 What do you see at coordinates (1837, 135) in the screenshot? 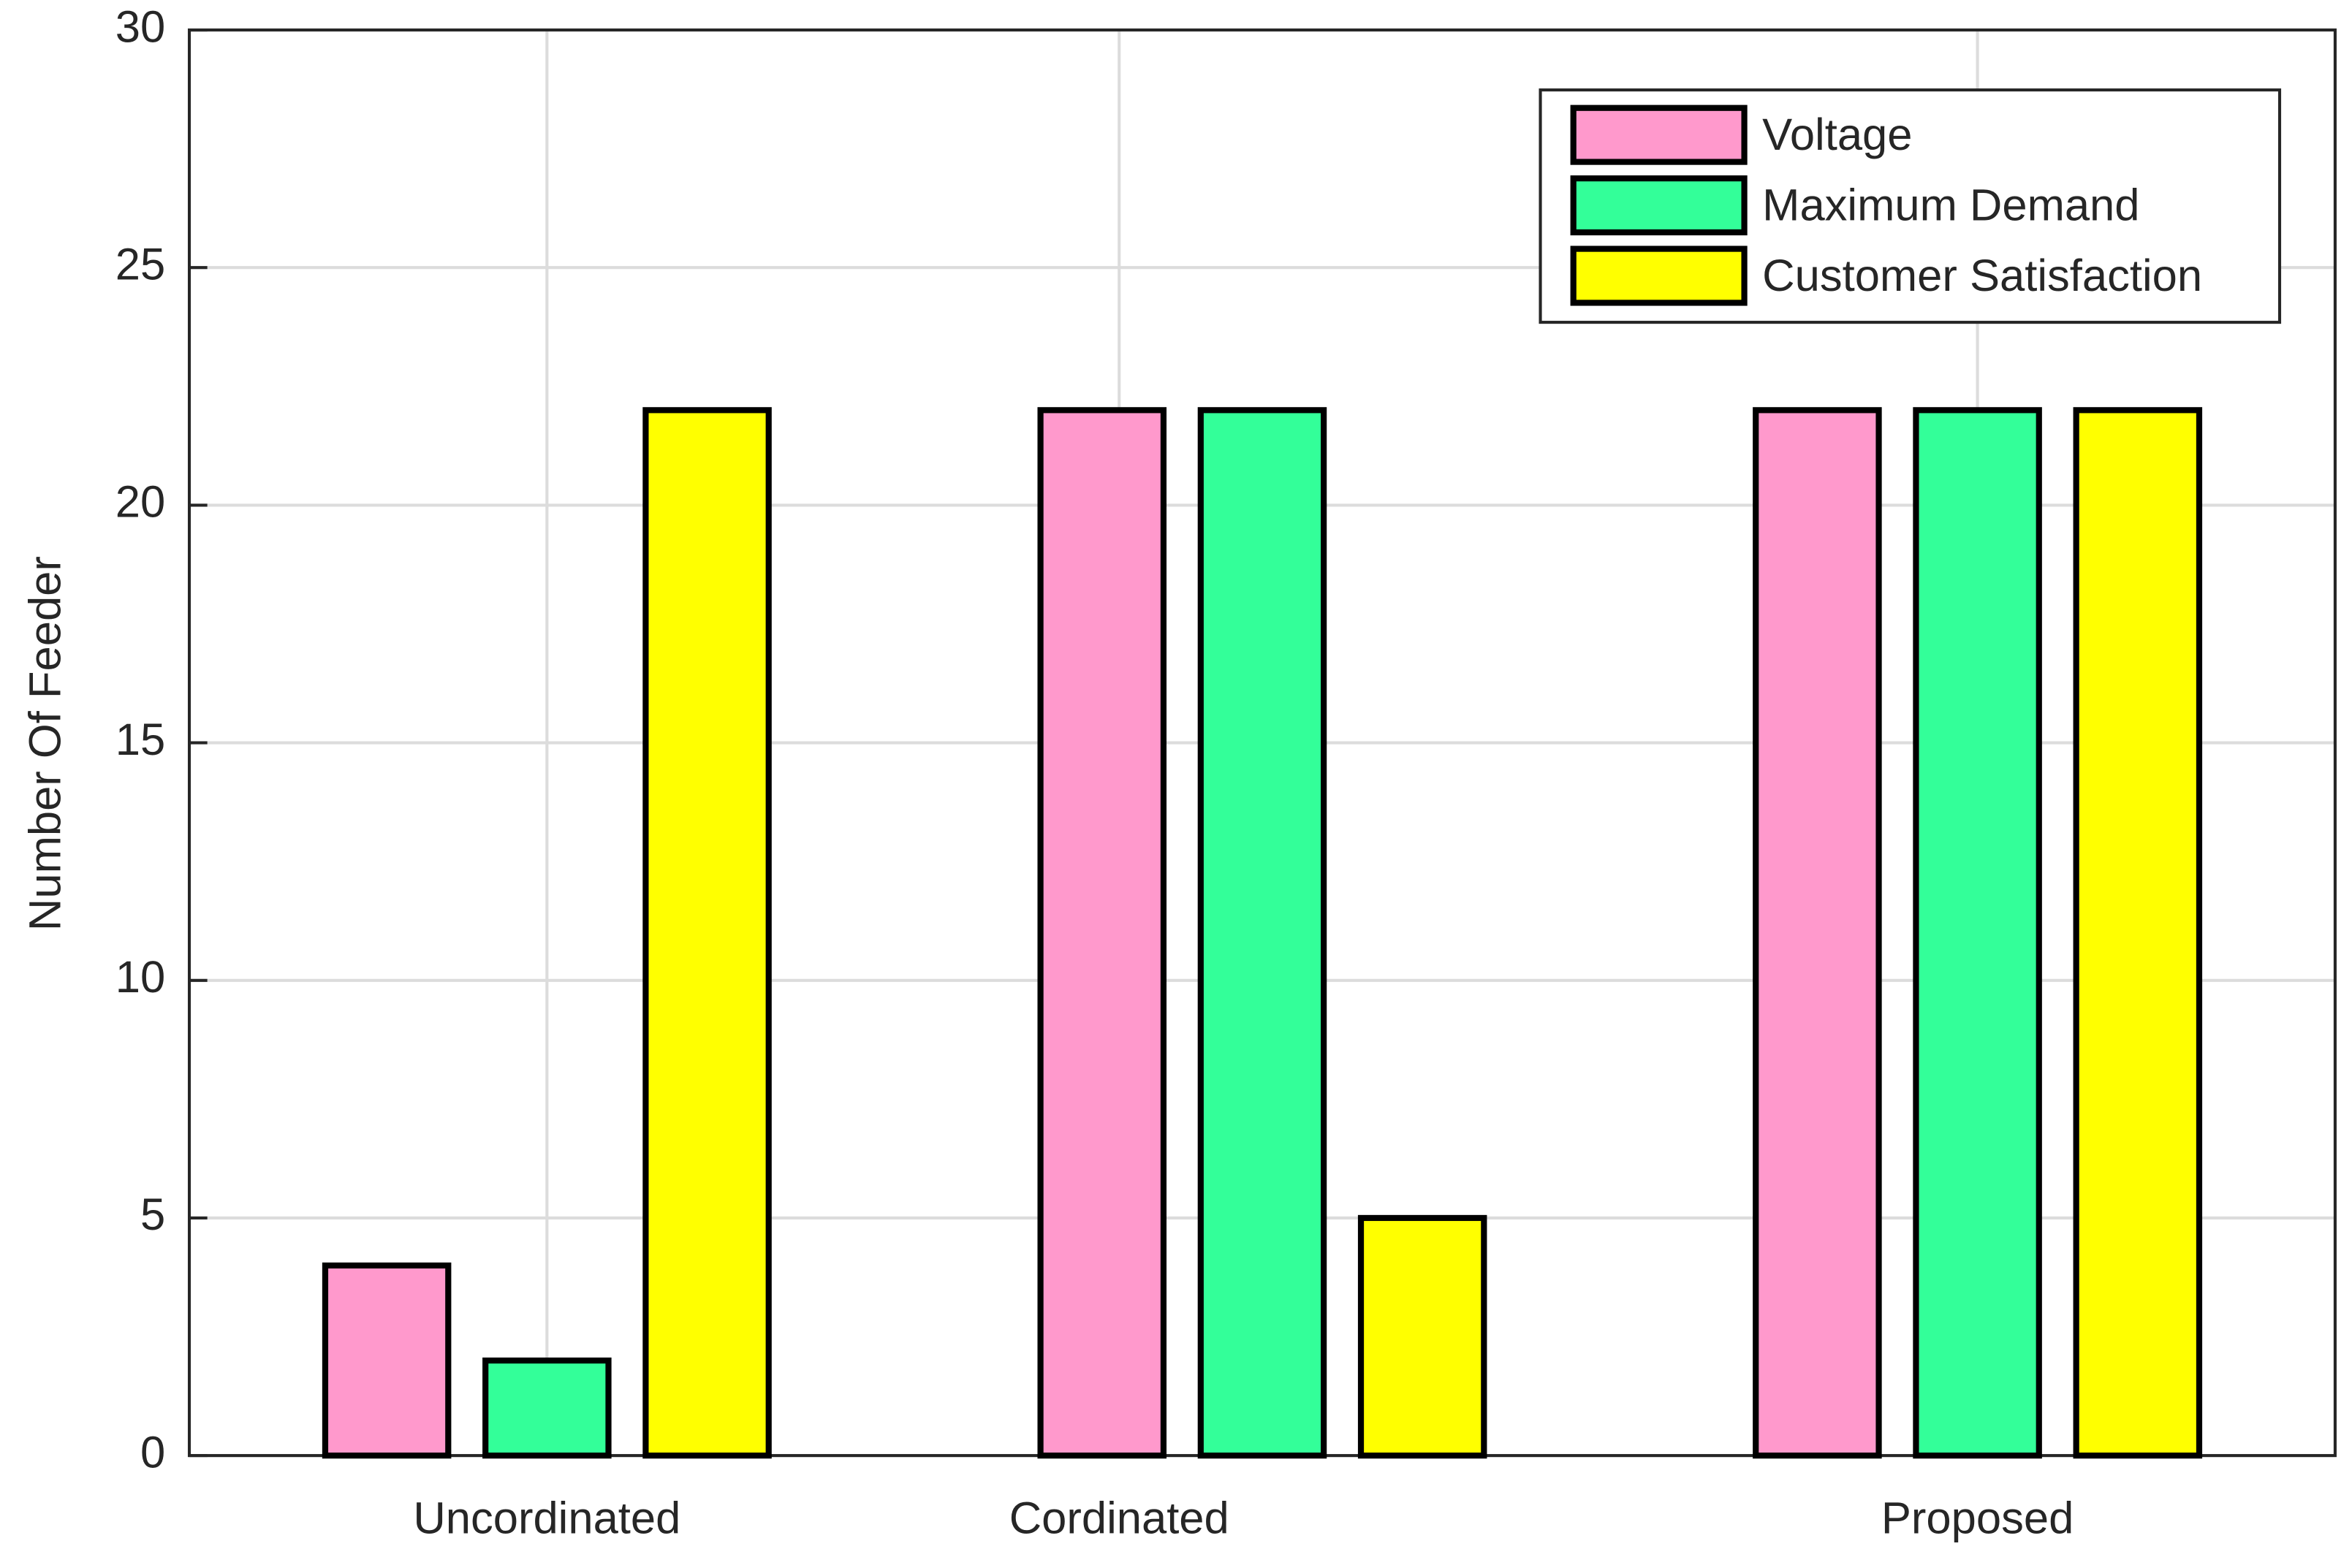
I see `legend-label: Voltage` at bounding box center [1837, 135].